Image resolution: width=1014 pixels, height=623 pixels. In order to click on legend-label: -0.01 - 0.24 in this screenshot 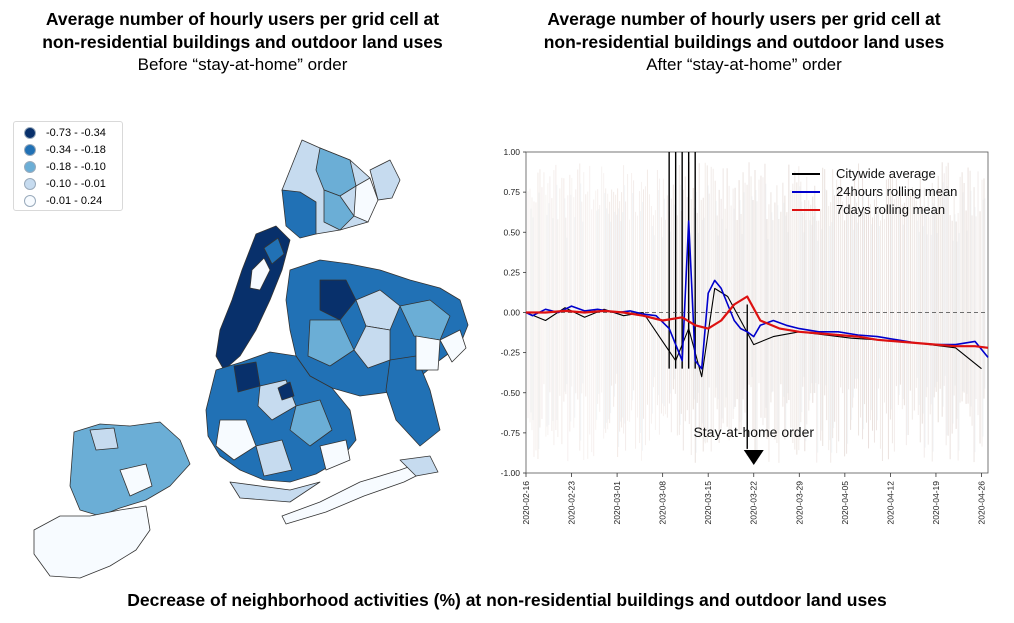, I will do `click(74, 200)`.